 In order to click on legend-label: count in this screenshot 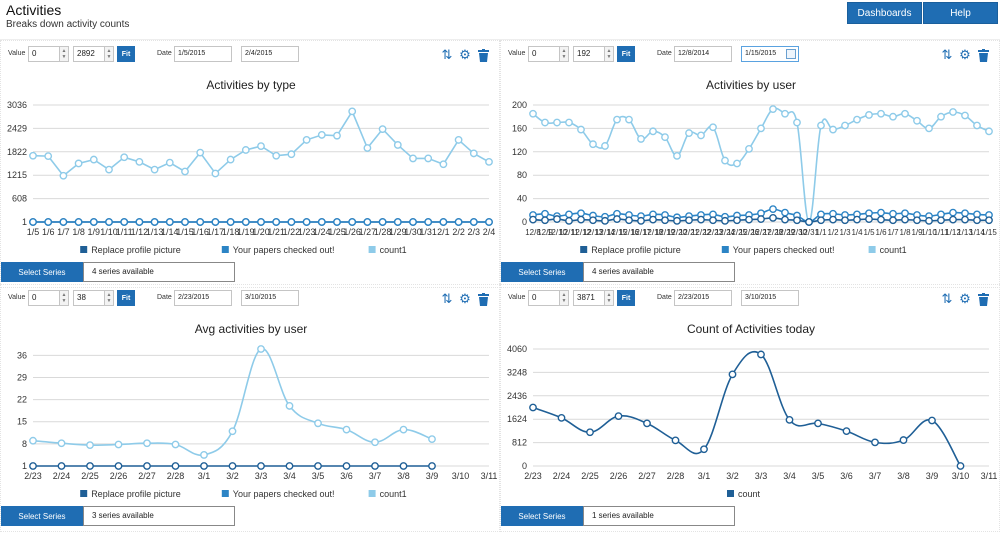, I will do `click(749, 494)`.